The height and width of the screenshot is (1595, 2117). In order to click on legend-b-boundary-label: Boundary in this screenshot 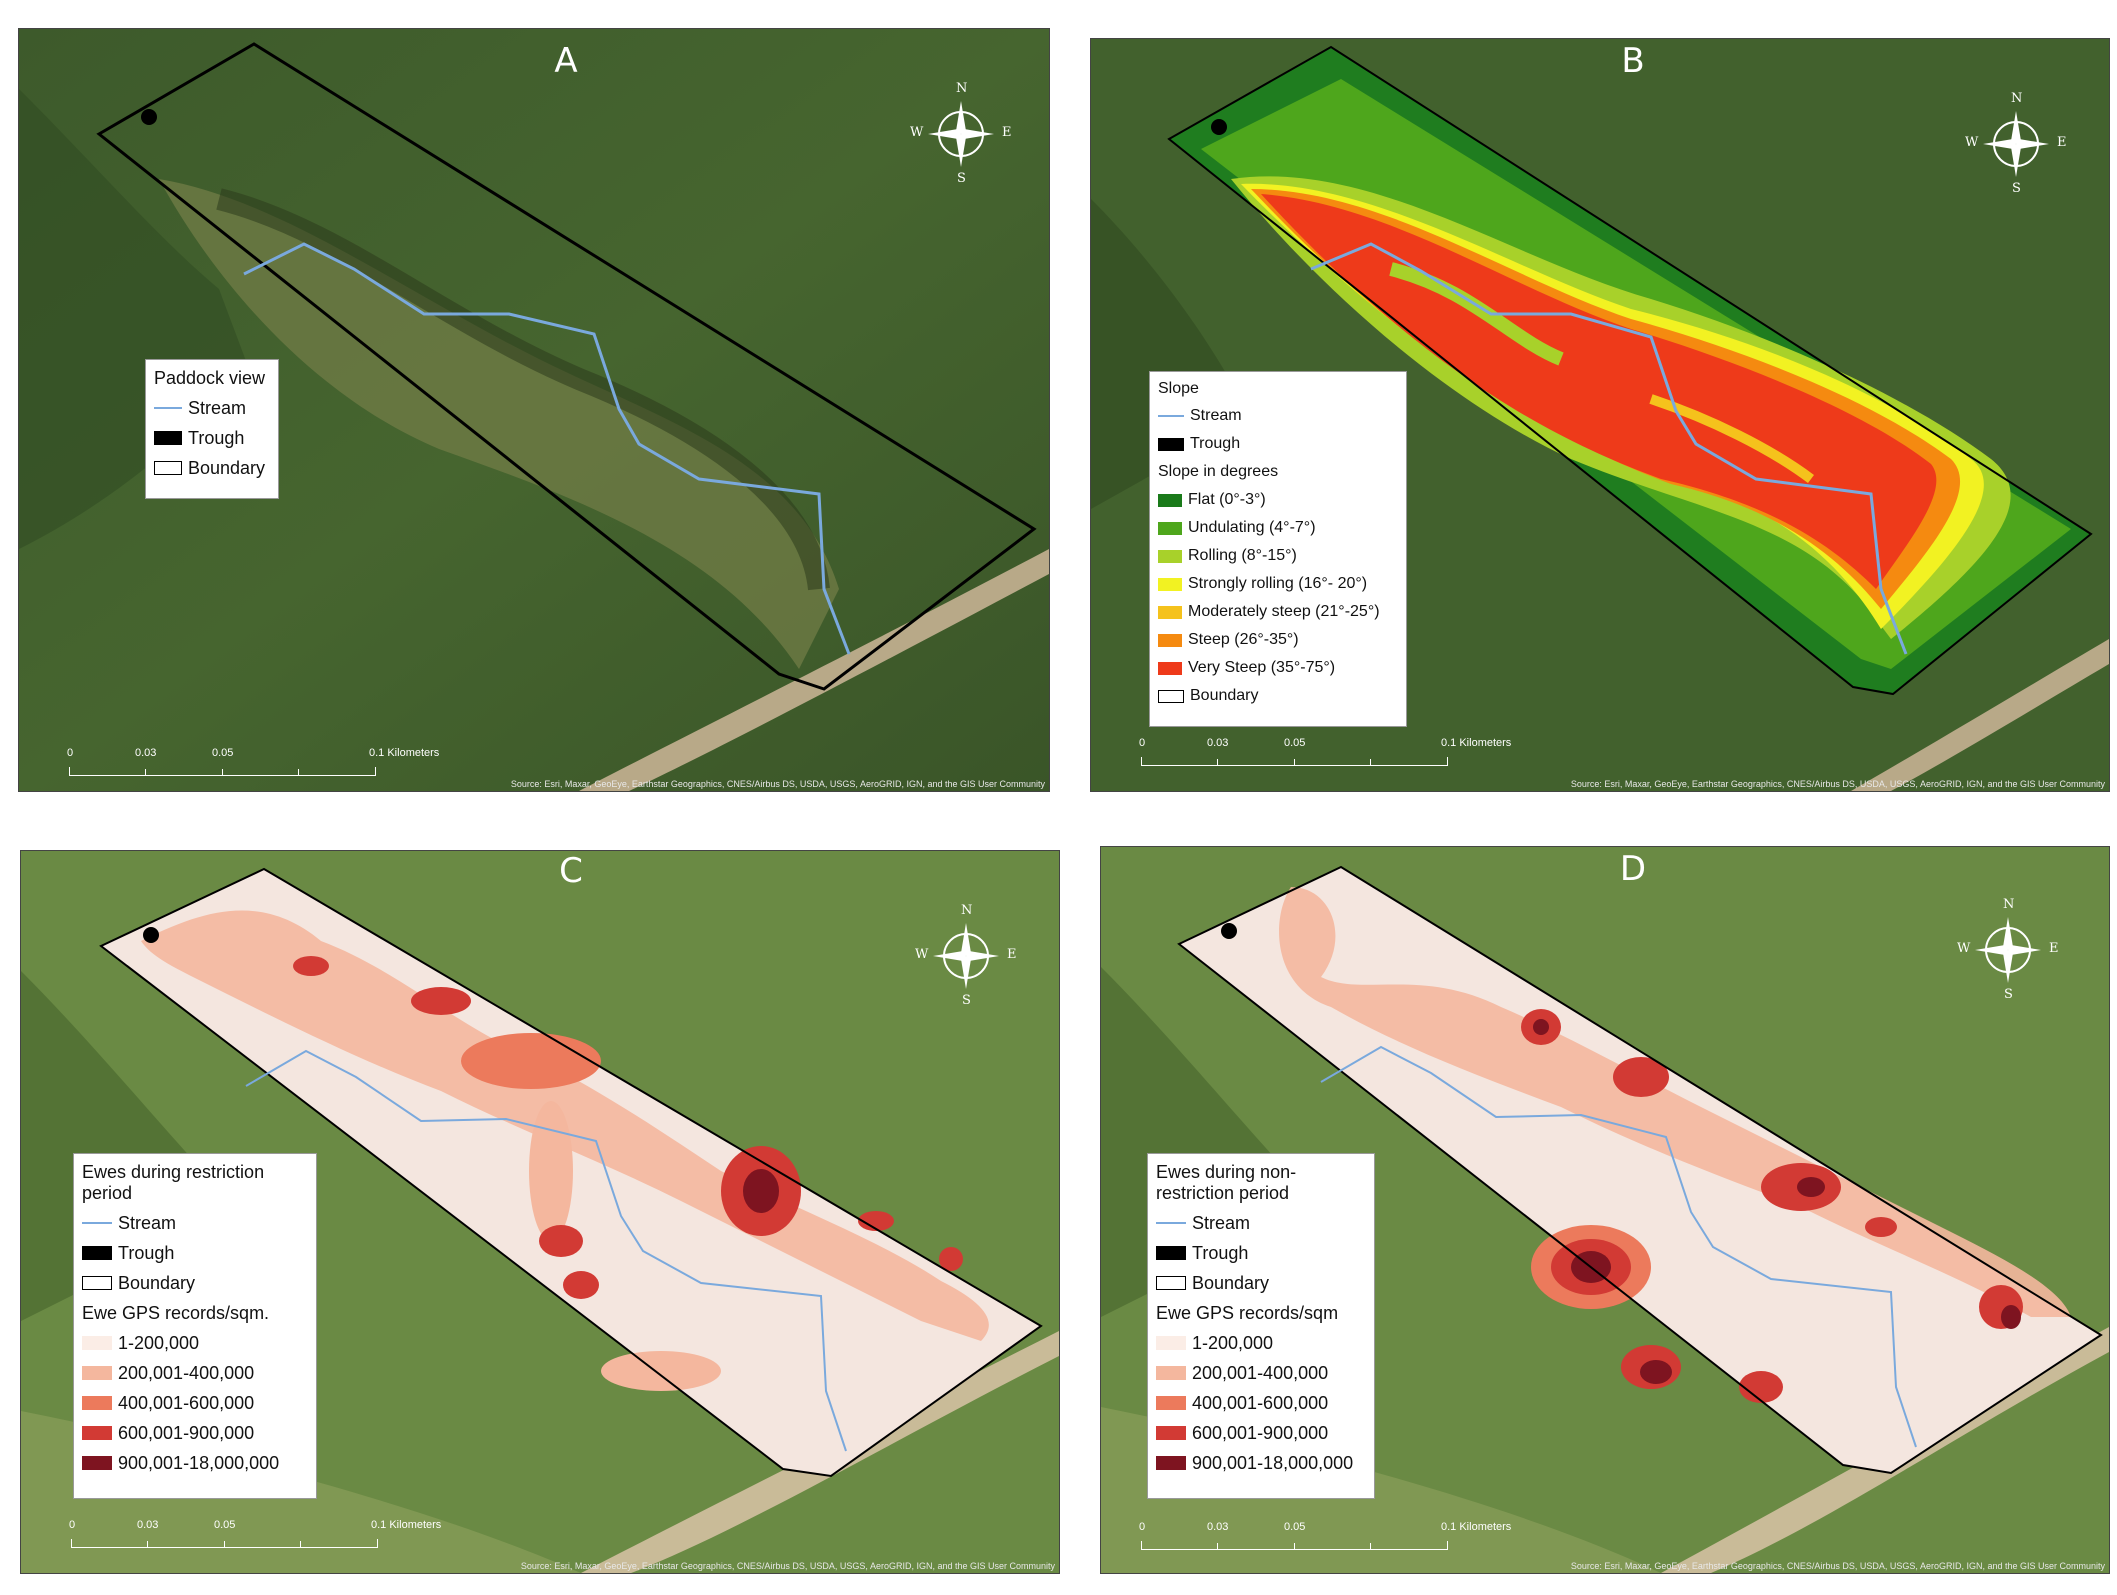, I will do `click(1224, 695)`.